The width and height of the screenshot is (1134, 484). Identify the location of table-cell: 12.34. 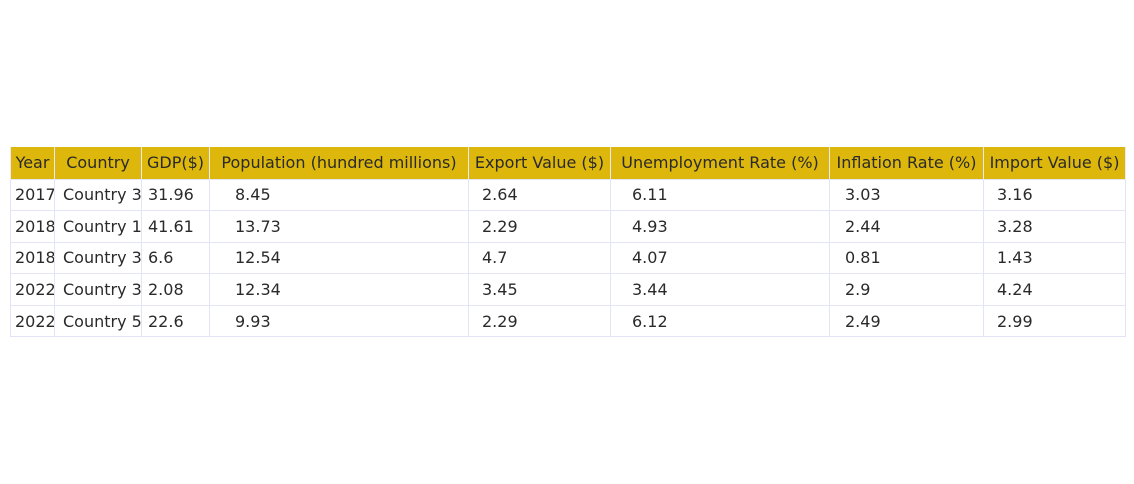
(339, 289).